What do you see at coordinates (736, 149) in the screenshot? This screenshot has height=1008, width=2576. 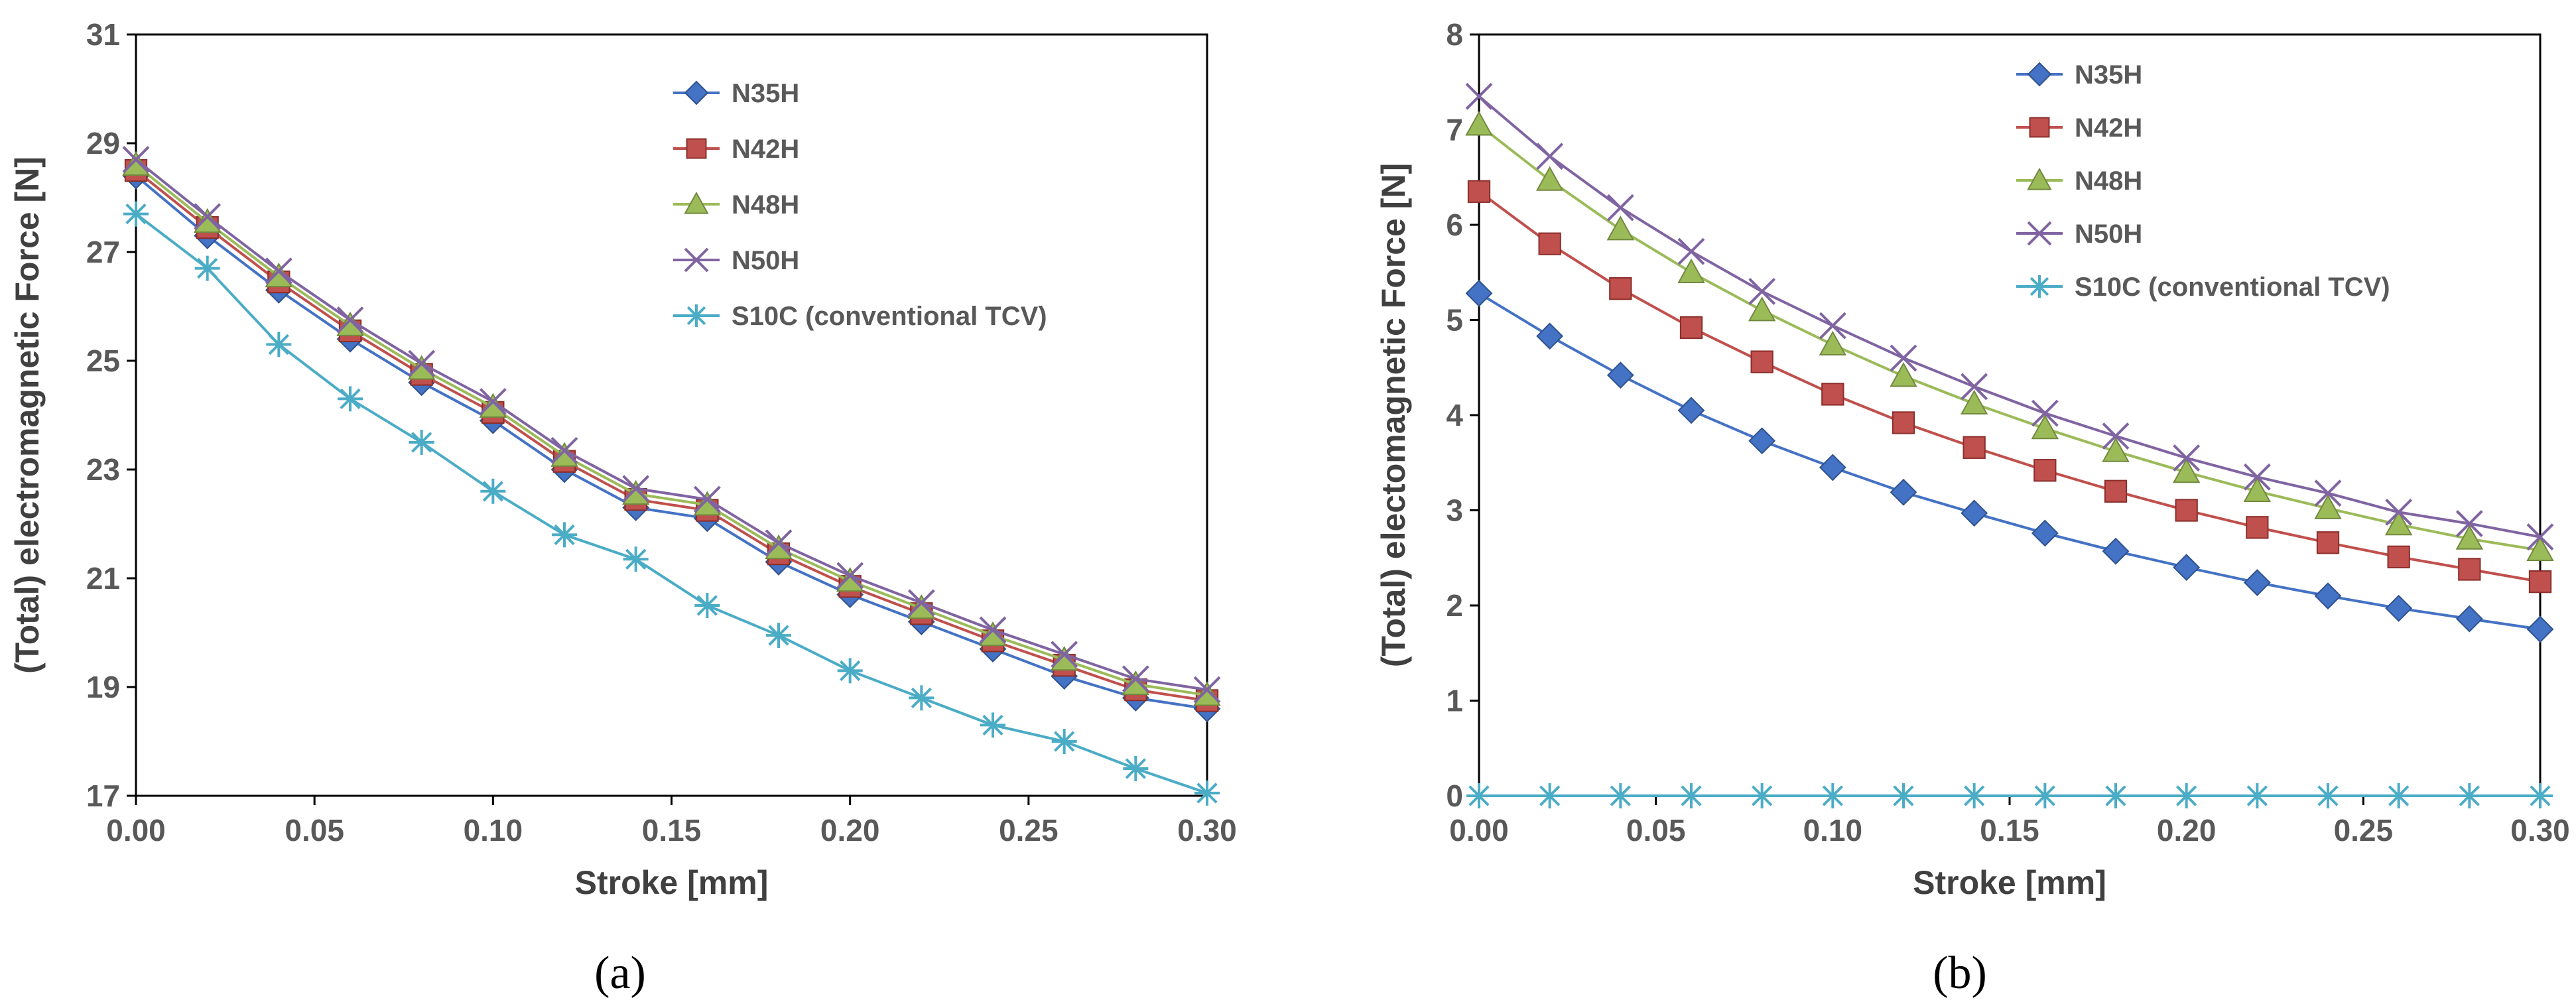 I see `legend-item: N42H` at bounding box center [736, 149].